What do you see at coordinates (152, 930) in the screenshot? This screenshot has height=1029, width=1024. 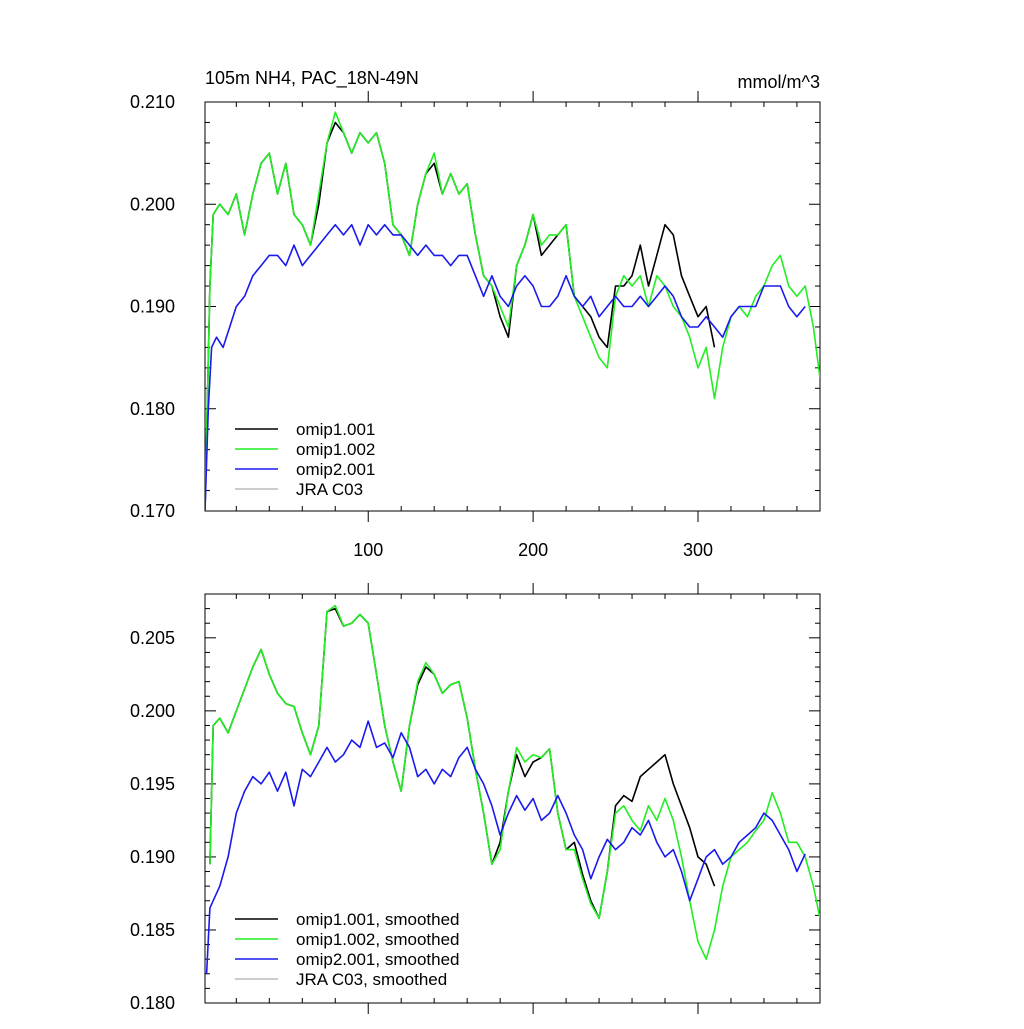 I see `y-tick-label: 0.185` at bounding box center [152, 930].